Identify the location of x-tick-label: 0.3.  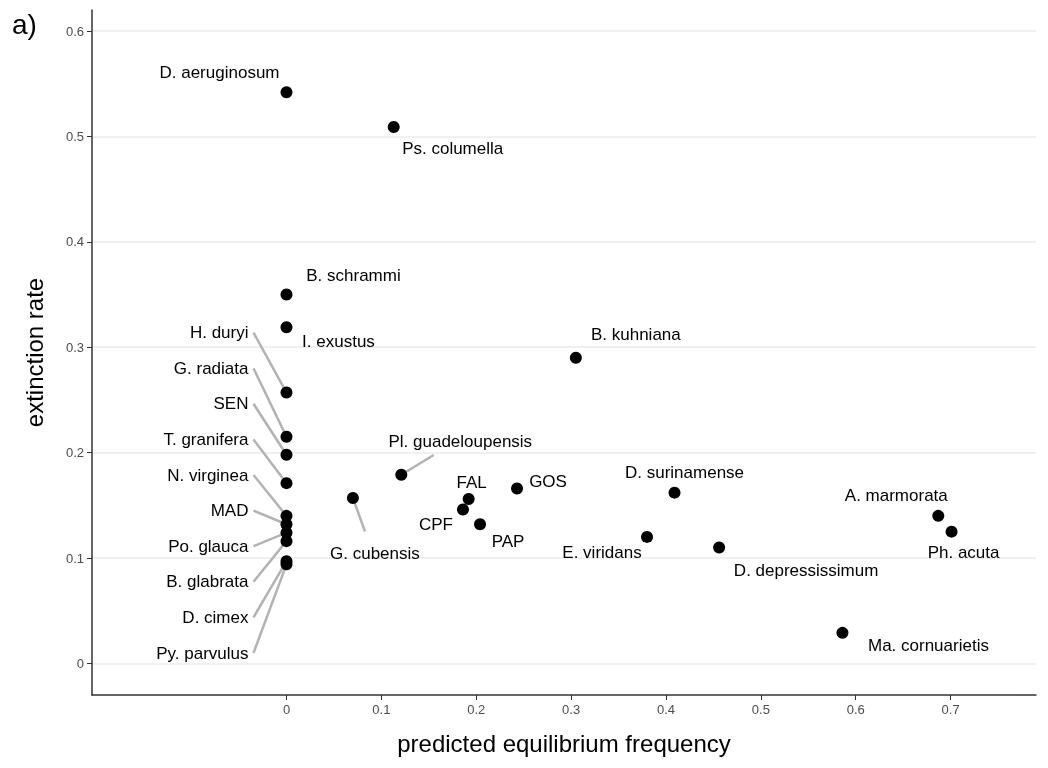
(571, 709).